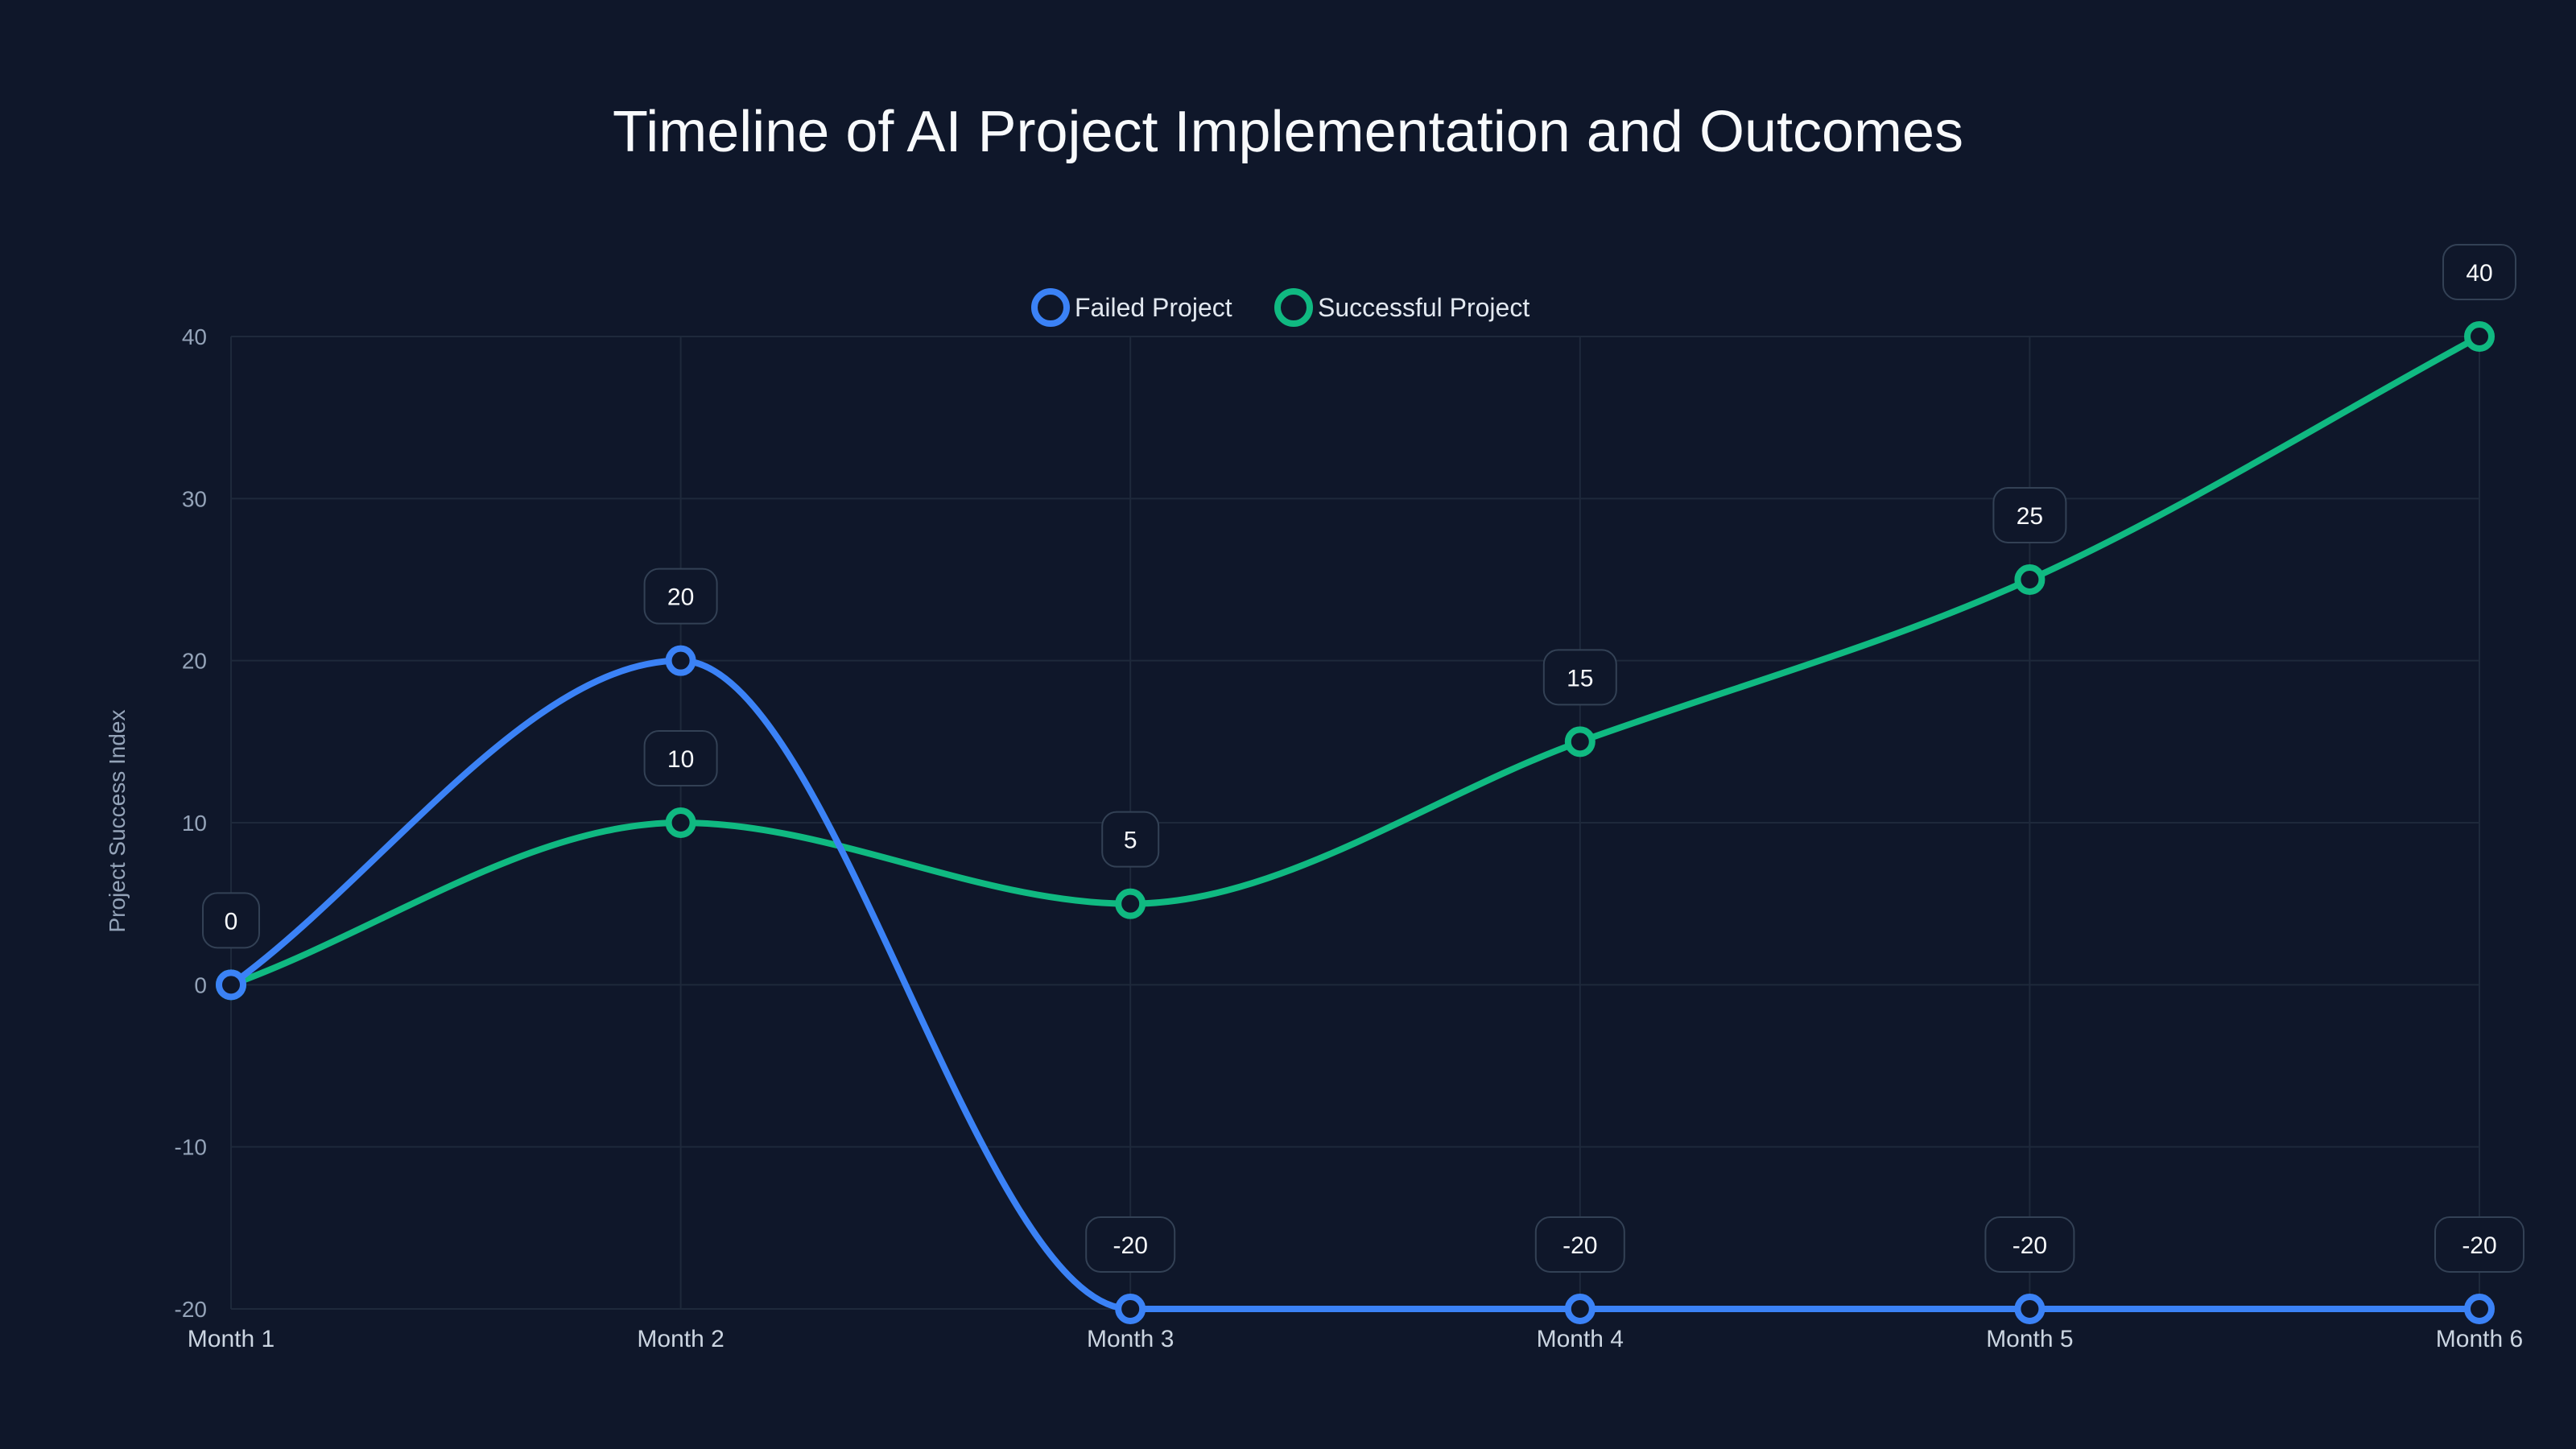 The width and height of the screenshot is (2576, 1449). I want to click on data-label: 15, so click(1579, 677).